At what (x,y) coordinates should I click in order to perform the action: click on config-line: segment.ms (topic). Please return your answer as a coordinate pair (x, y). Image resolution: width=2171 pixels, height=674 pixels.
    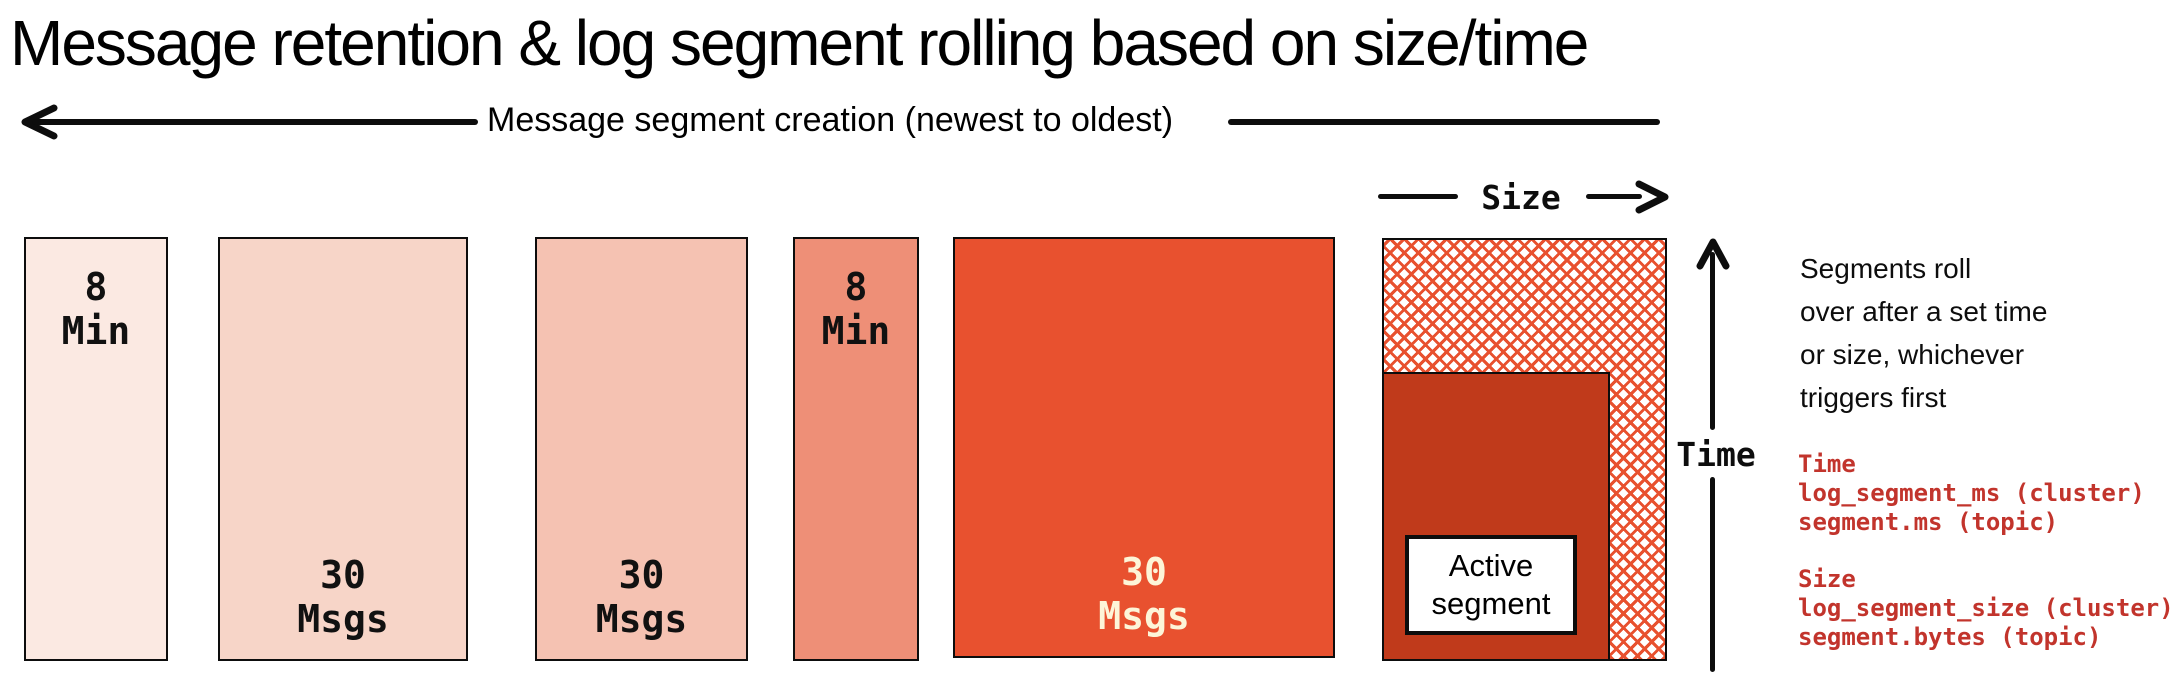
    Looking at the image, I should click on (1928, 522).